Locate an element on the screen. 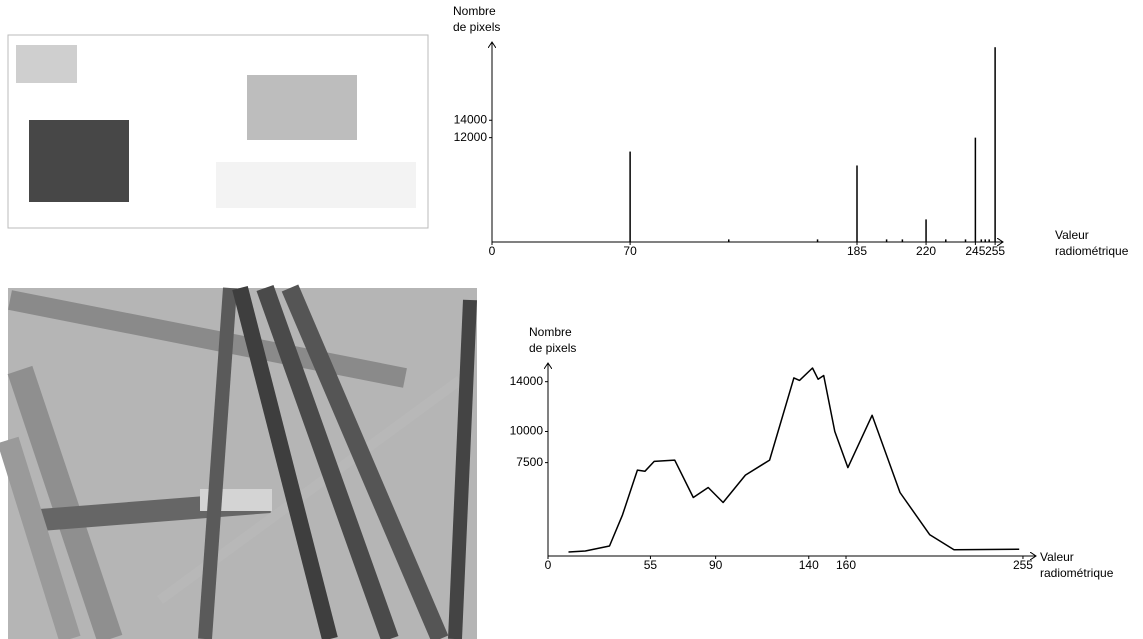 This screenshot has width=1143, height=639. x-tick-label: 70 is located at coordinates (630, 251).